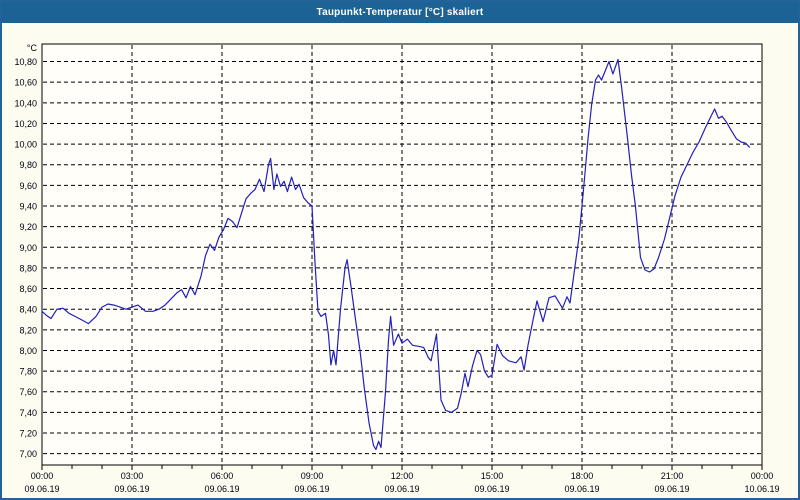  I want to click on y-tick-label: 10,60, so click(25, 83).